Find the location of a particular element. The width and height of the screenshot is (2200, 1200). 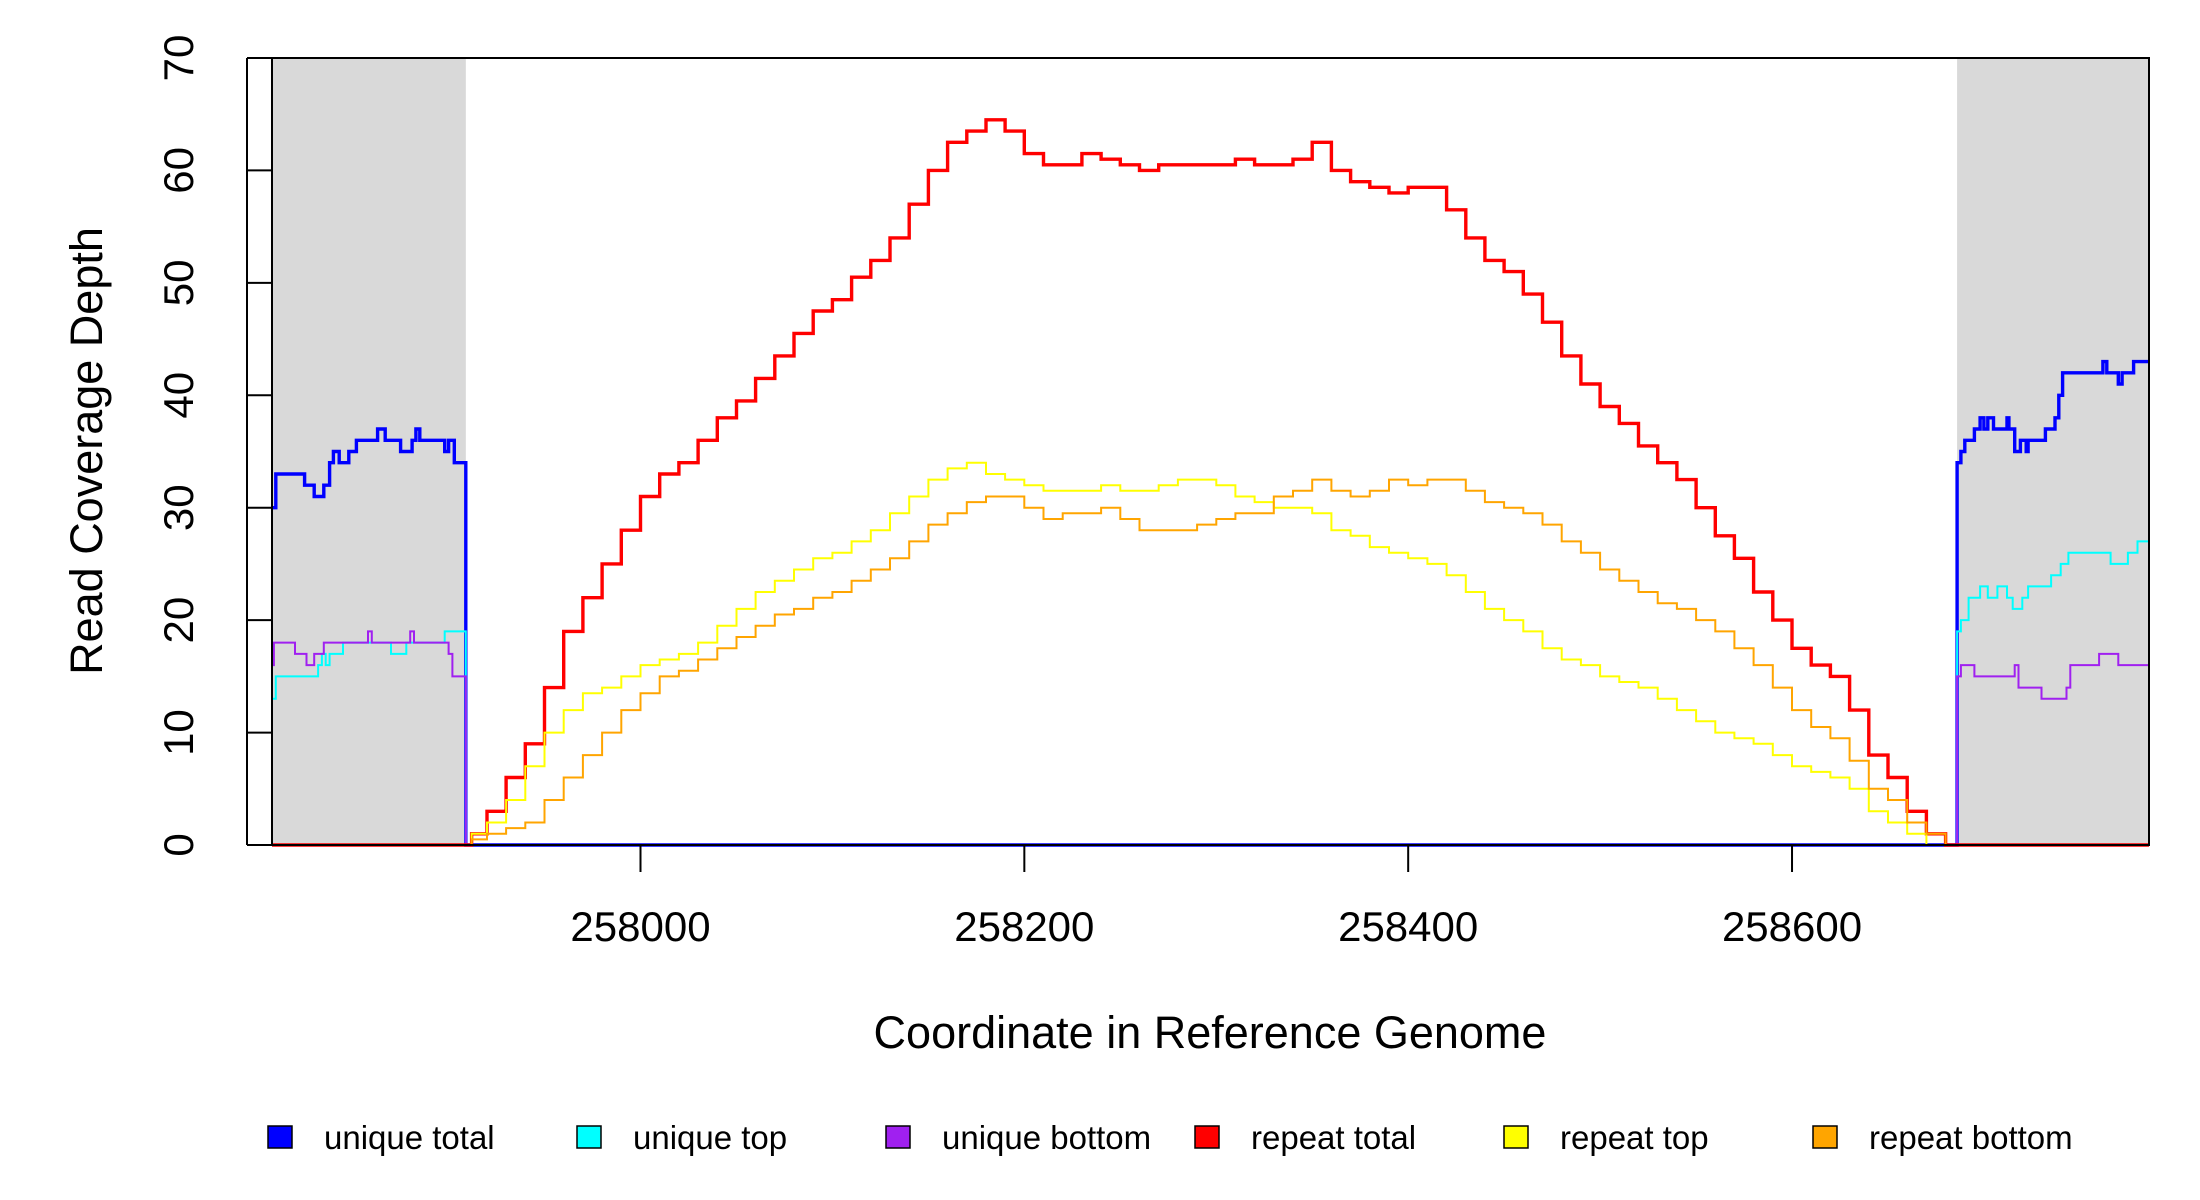

y-tick-label: 30 is located at coordinates (178, 507).